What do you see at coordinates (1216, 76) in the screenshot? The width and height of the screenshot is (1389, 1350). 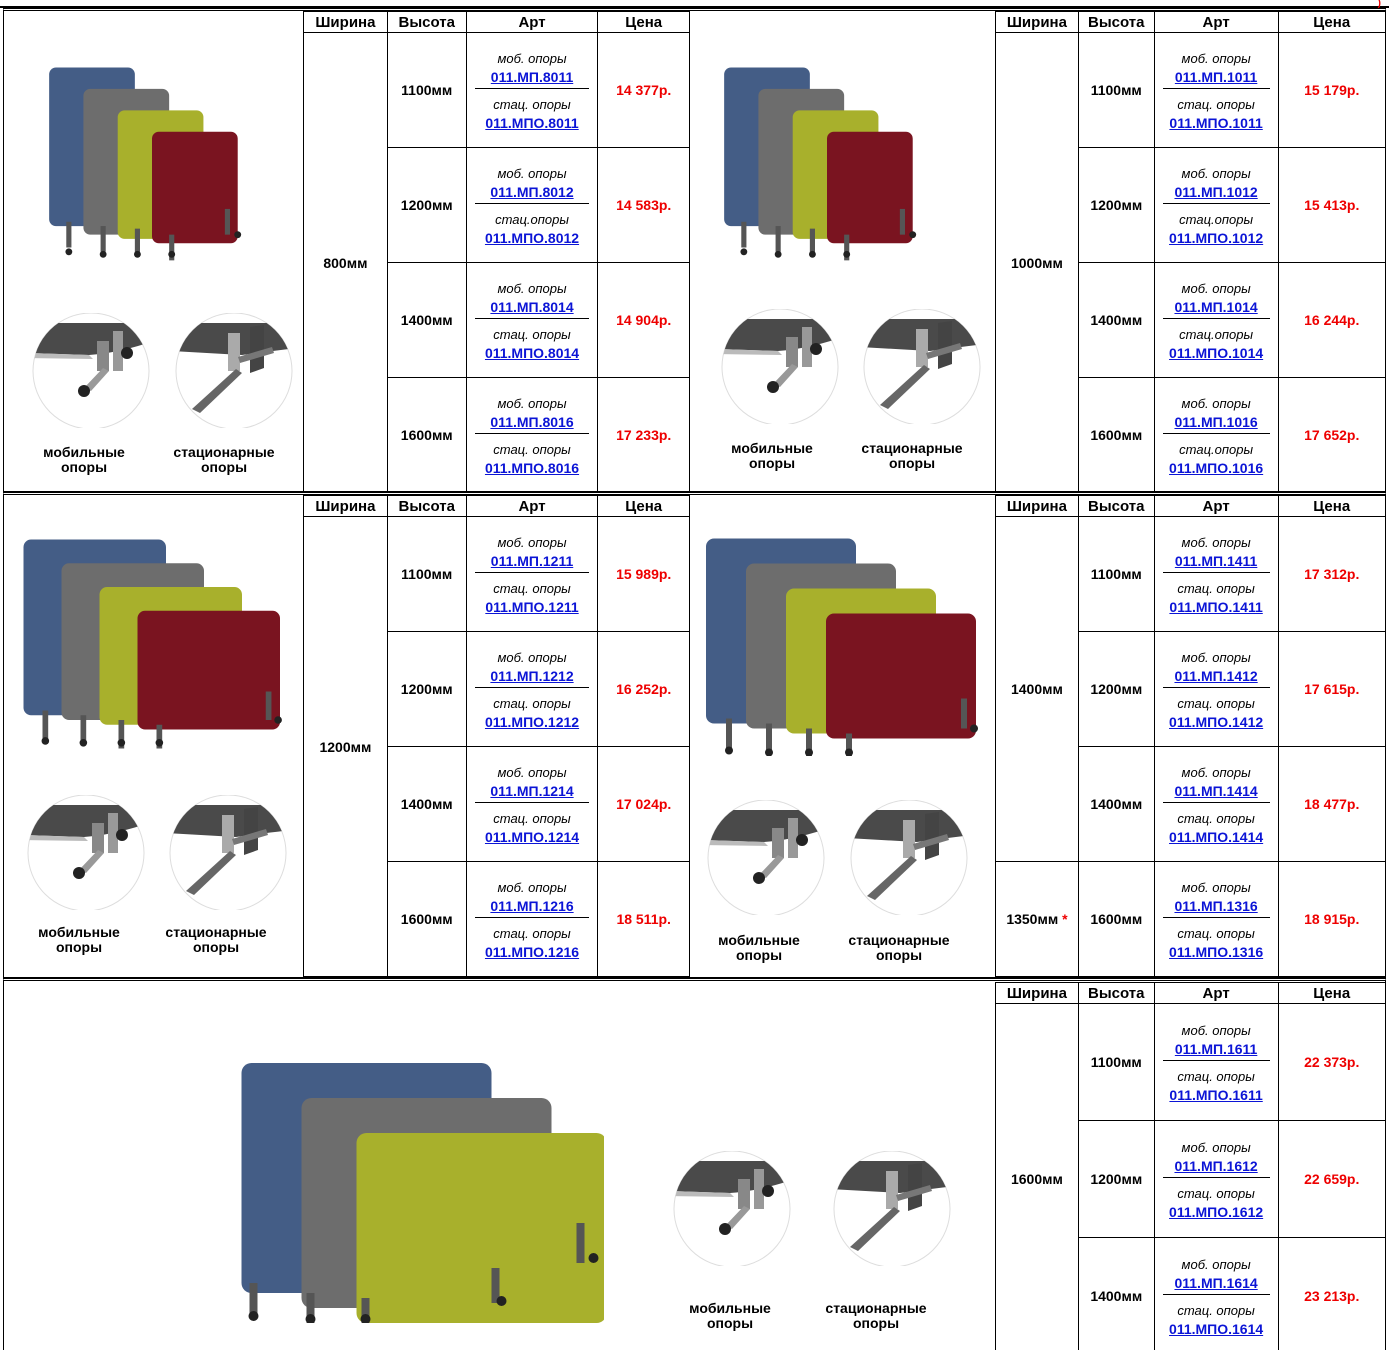 I see `art-code-link: 011.МП.1011` at bounding box center [1216, 76].